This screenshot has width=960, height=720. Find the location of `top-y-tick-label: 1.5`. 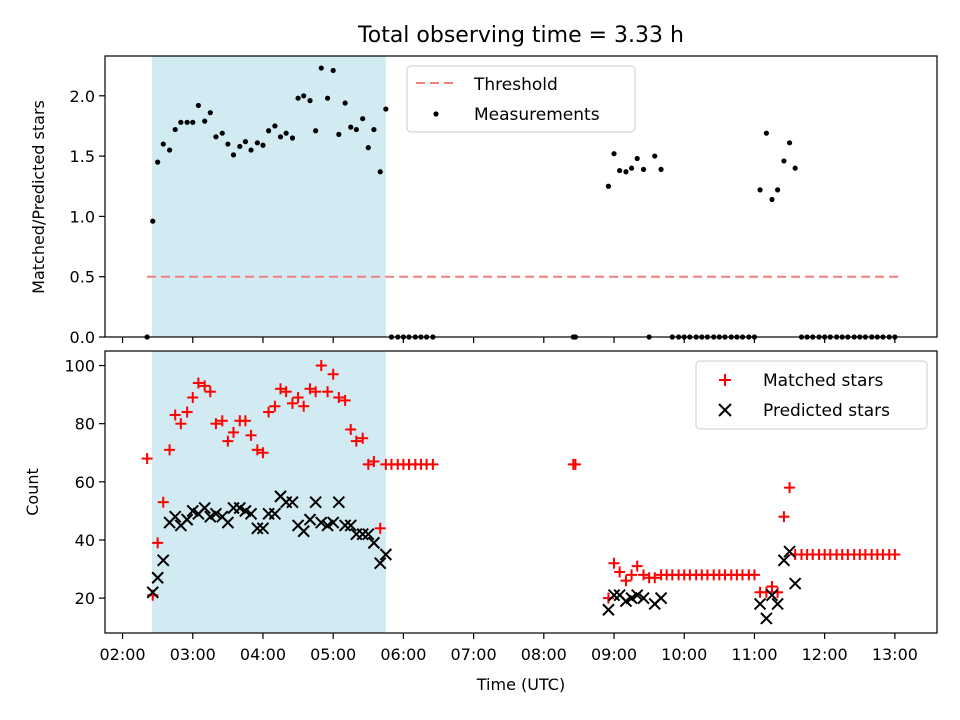

top-y-tick-label: 1.5 is located at coordinates (82, 156).